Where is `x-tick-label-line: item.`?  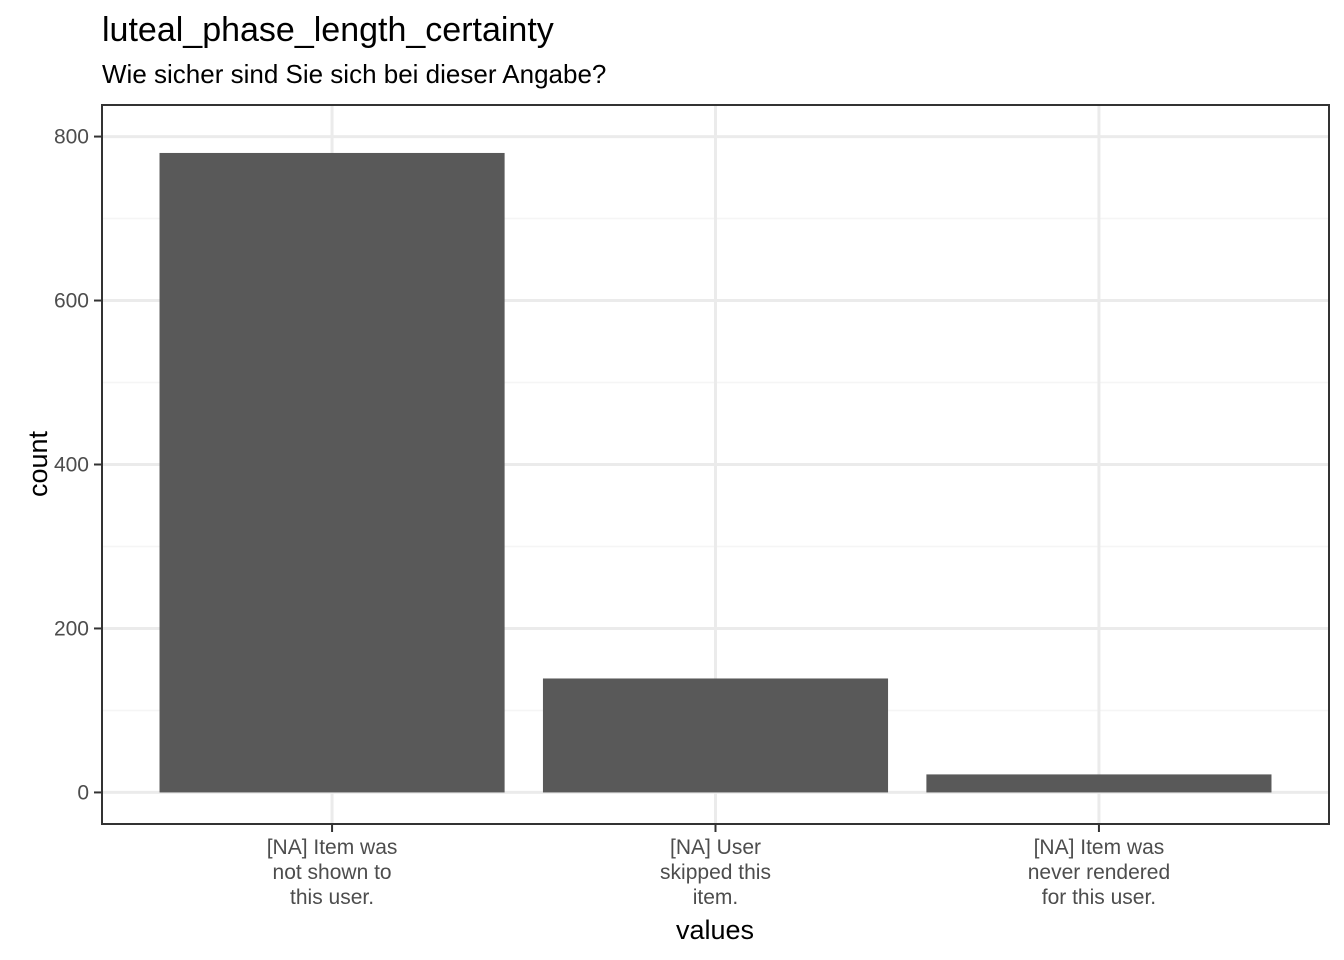
x-tick-label-line: item. is located at coordinates (716, 897).